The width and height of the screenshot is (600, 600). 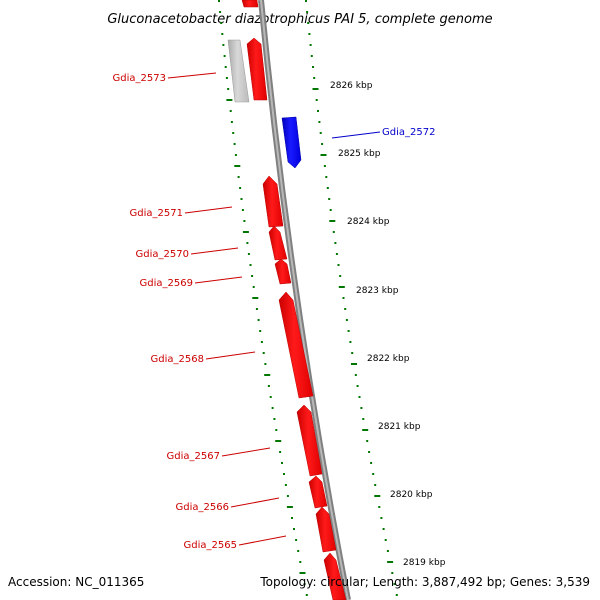 What do you see at coordinates (335, 576) in the screenshot?
I see `gene-arrow-bottom-edge` at bounding box center [335, 576].